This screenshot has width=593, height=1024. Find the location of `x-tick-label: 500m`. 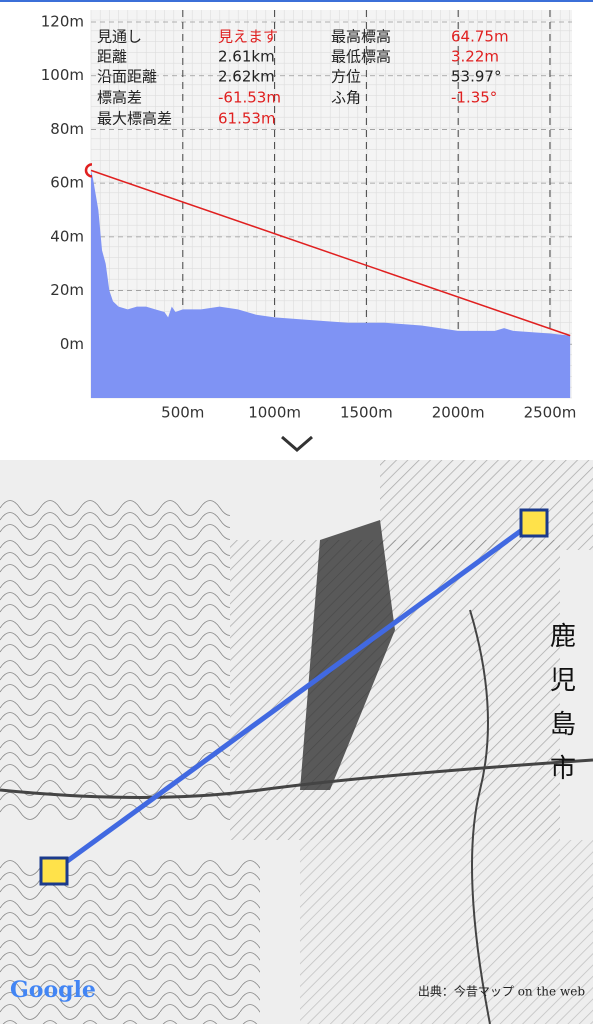

x-tick-label: 500m is located at coordinates (182, 413).